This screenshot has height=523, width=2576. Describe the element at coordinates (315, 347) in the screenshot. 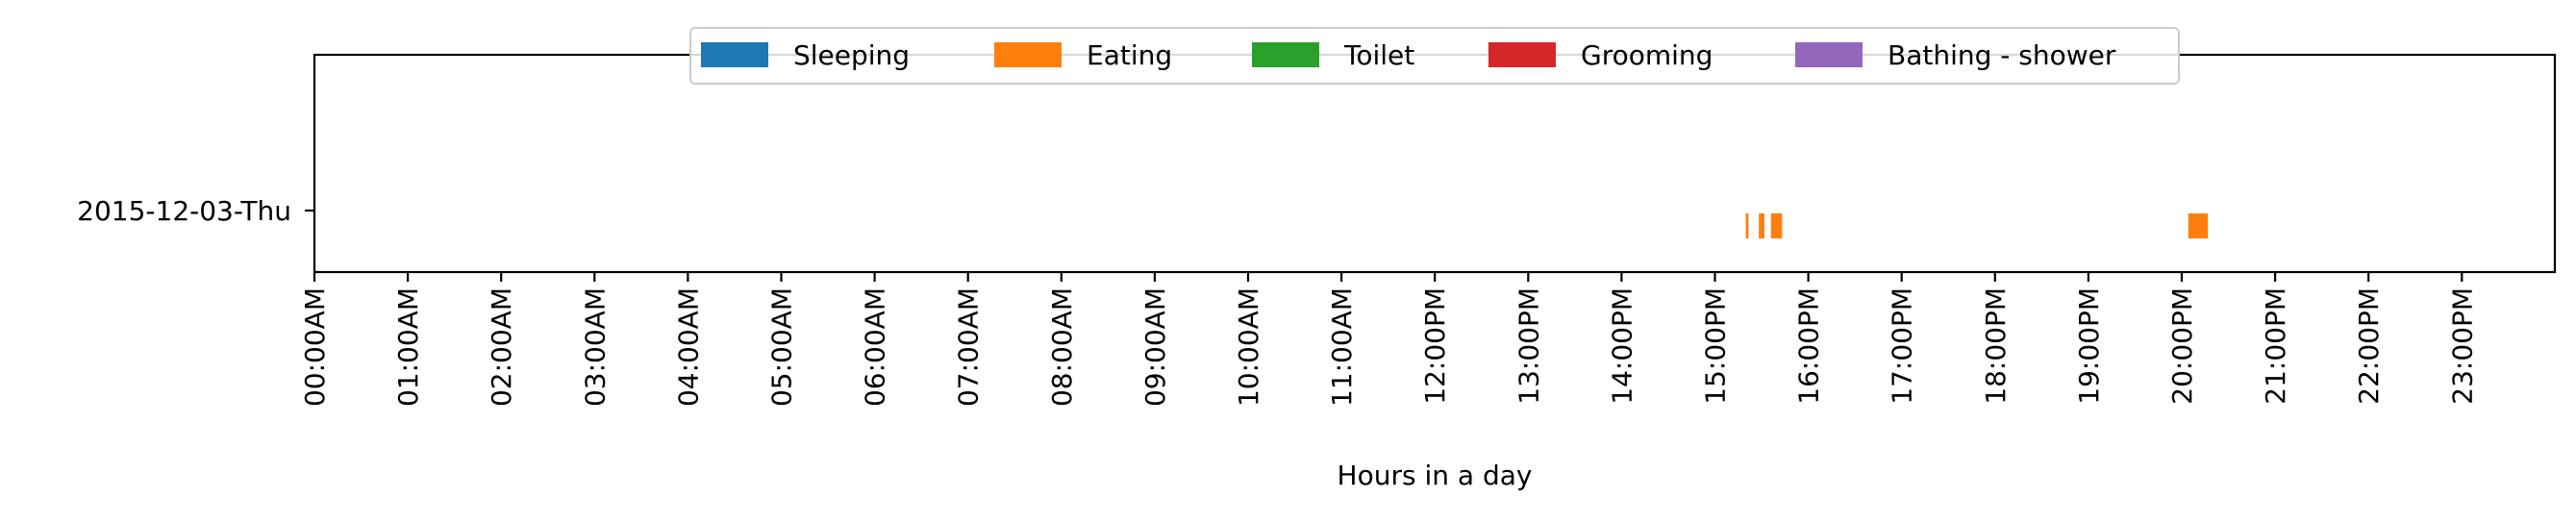

I see `x-tick-label: 00:00AM` at that location.